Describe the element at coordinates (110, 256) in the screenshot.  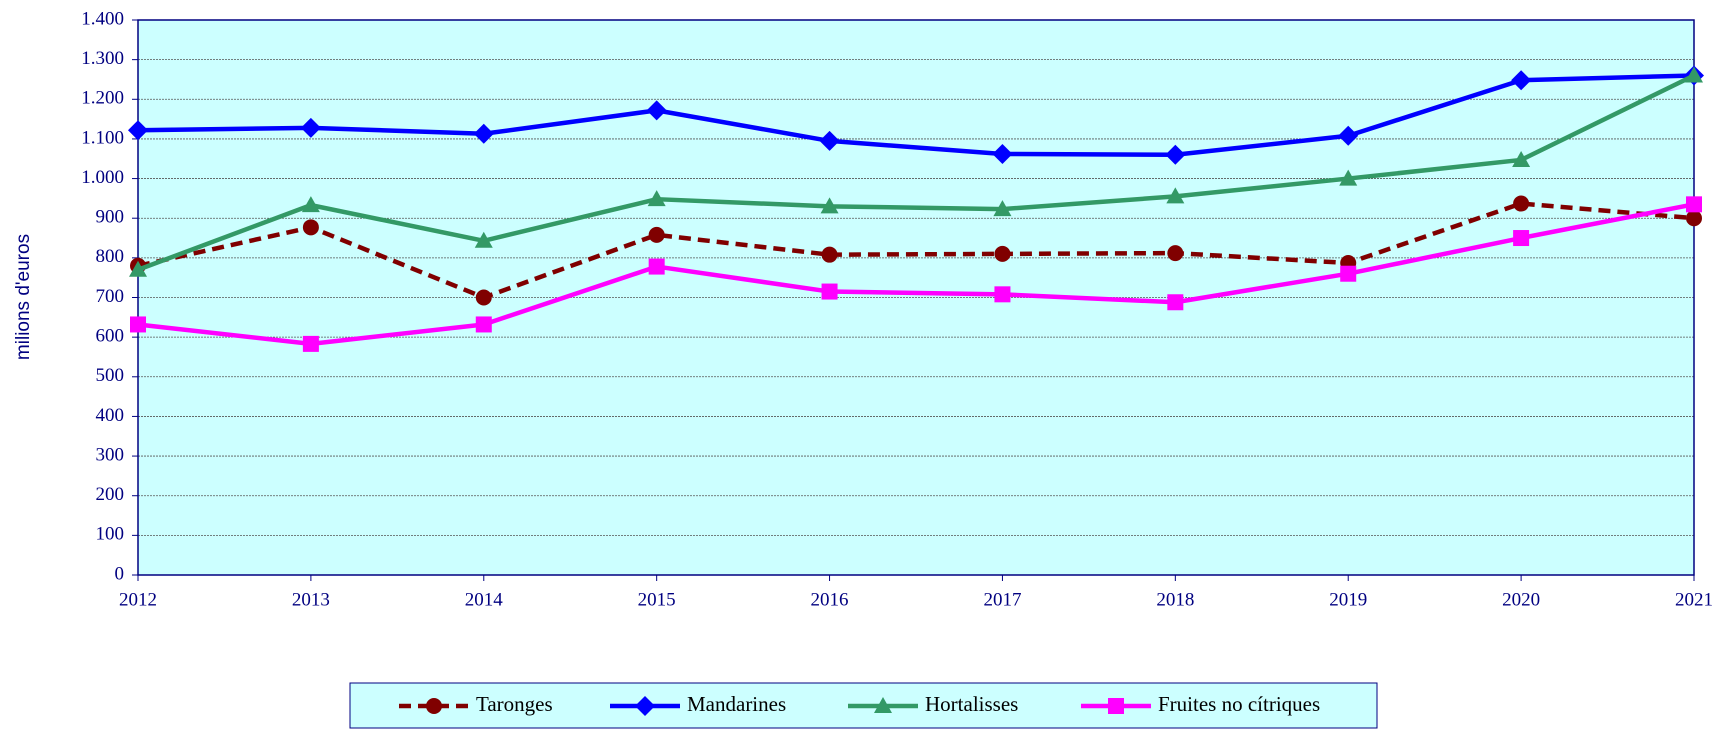
I see `y-tick-label: 800` at that location.